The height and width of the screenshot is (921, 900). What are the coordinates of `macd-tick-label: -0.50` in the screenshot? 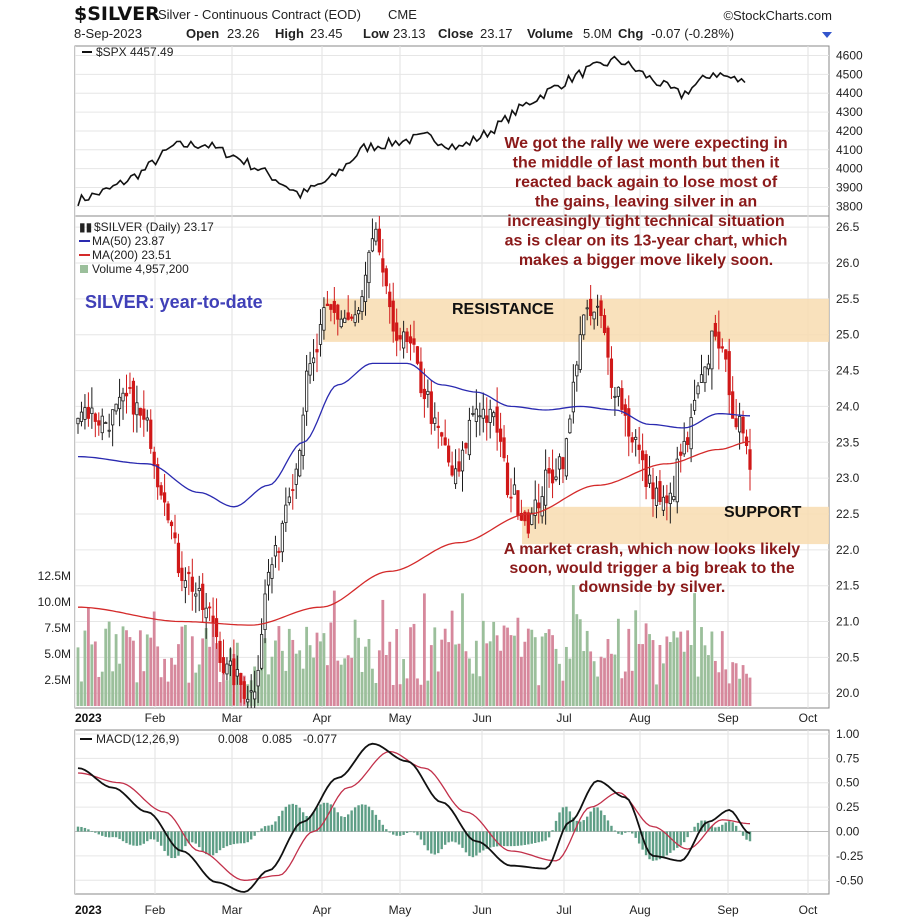 It's located at (850, 880).